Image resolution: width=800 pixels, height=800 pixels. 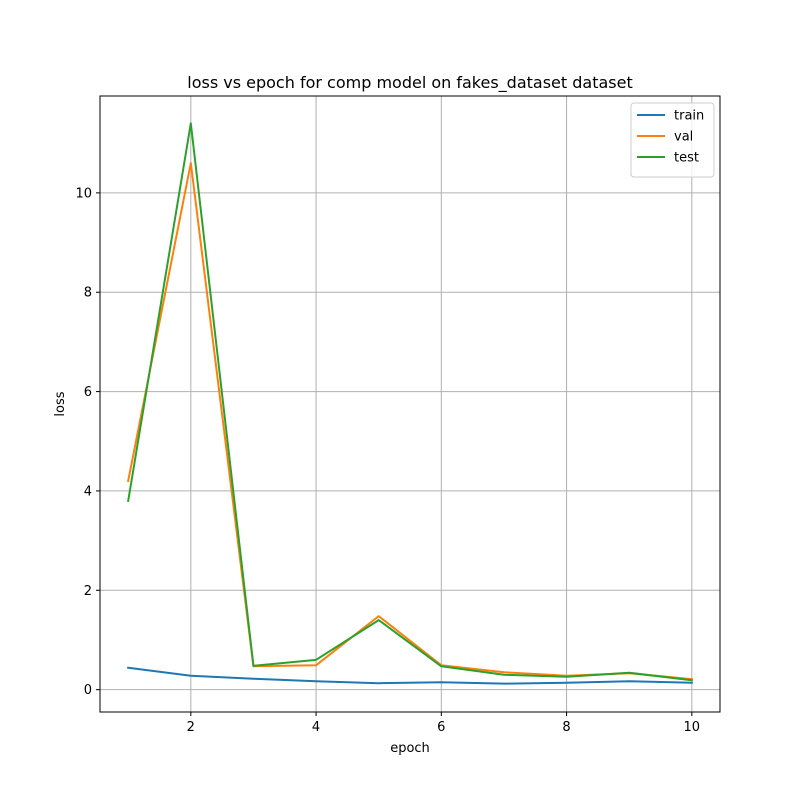 I want to click on legend: train val test, so click(x=672, y=140).